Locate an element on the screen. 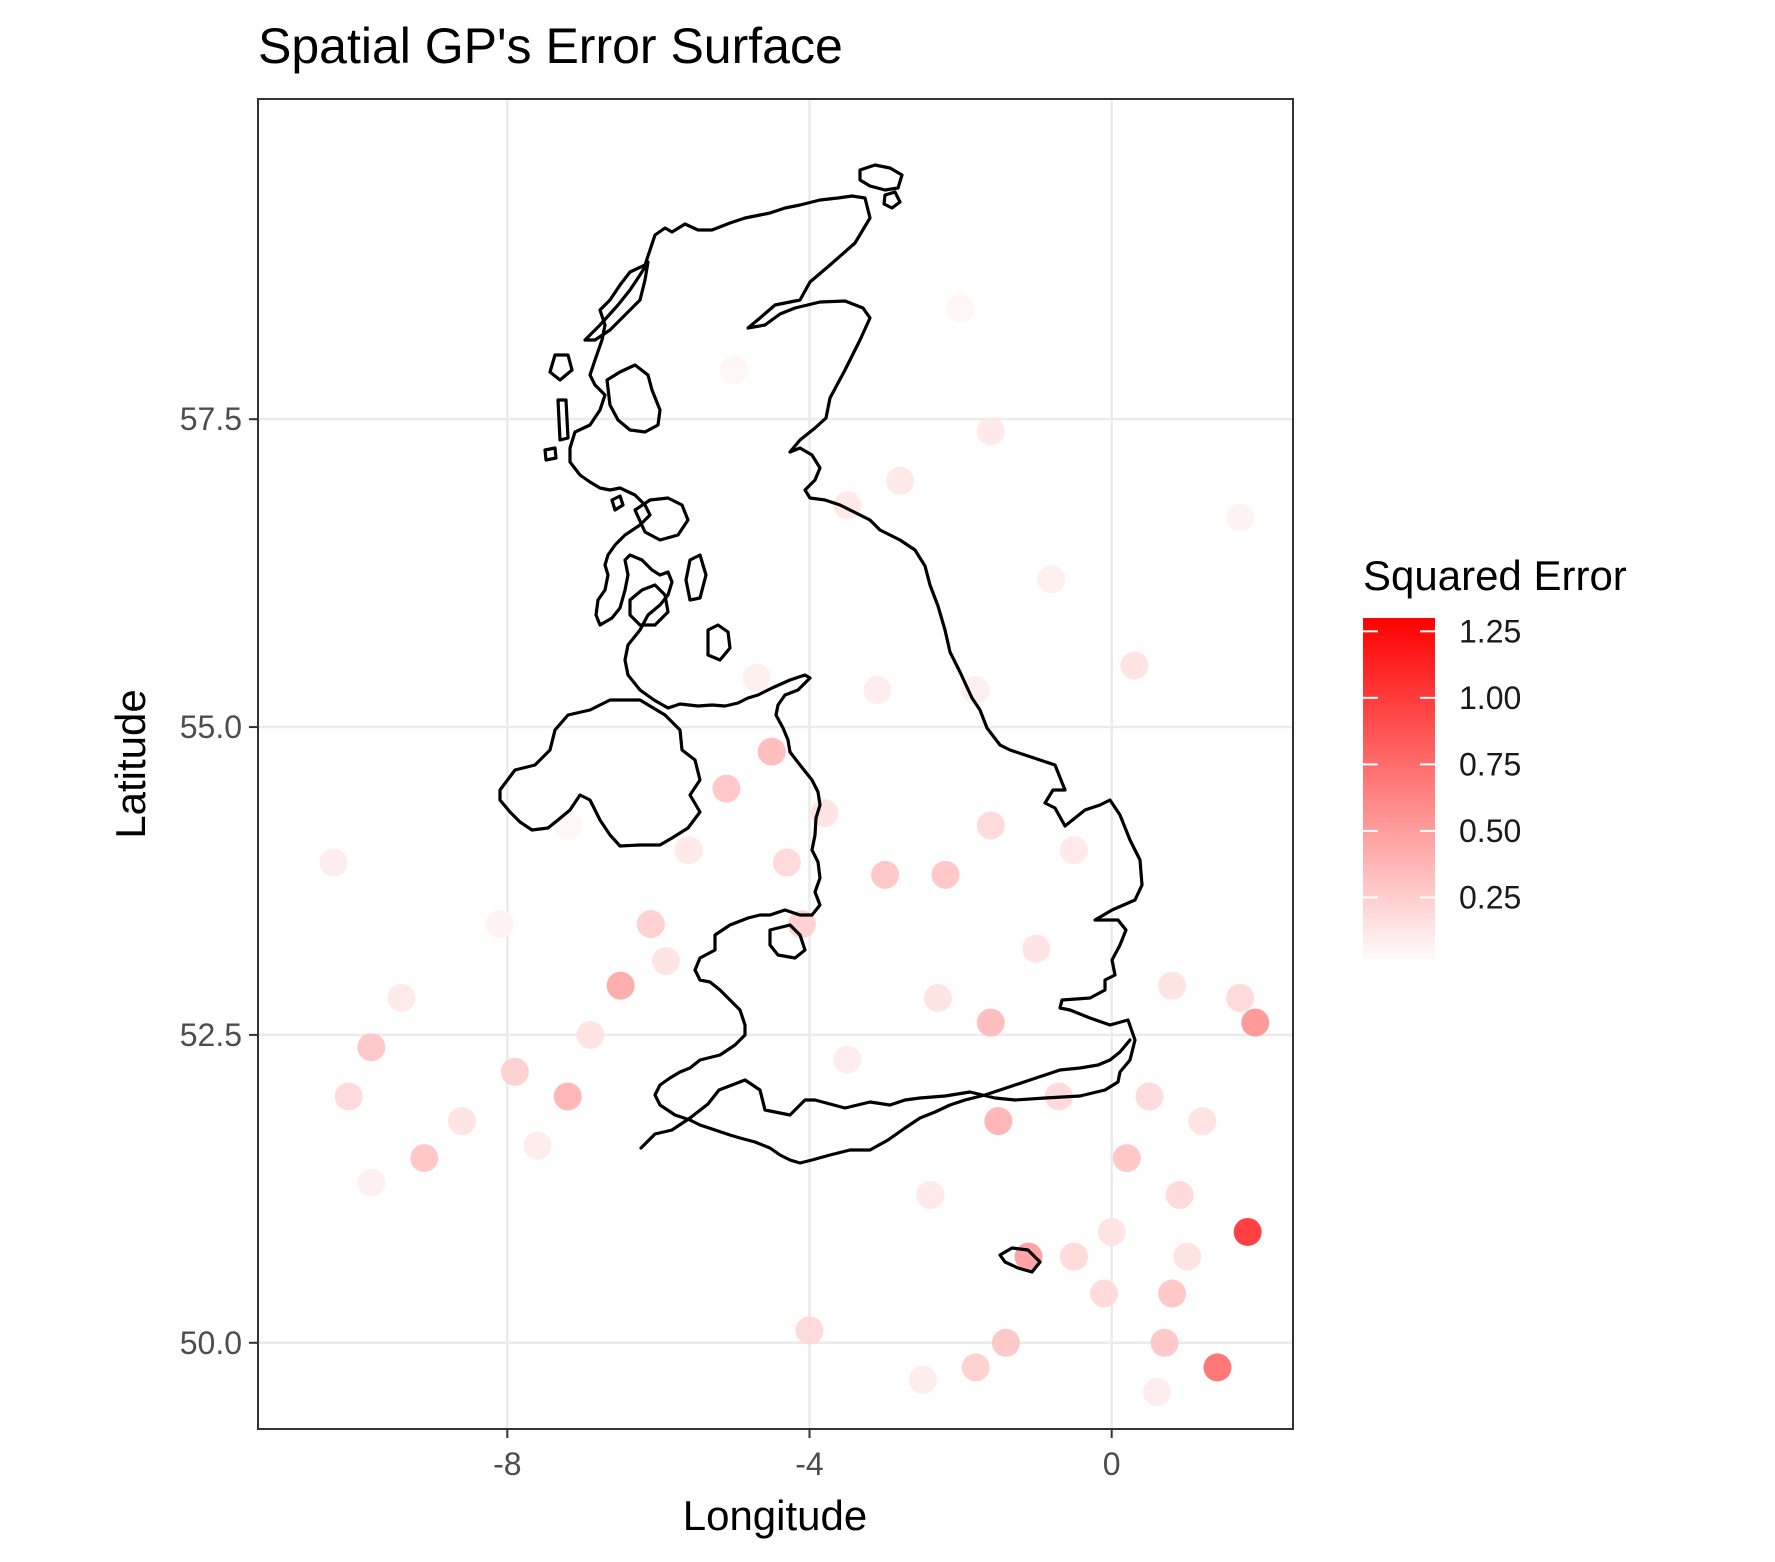 This screenshot has height=1562, width=1775. y-axis-title: Latitude is located at coordinates (130, 763).